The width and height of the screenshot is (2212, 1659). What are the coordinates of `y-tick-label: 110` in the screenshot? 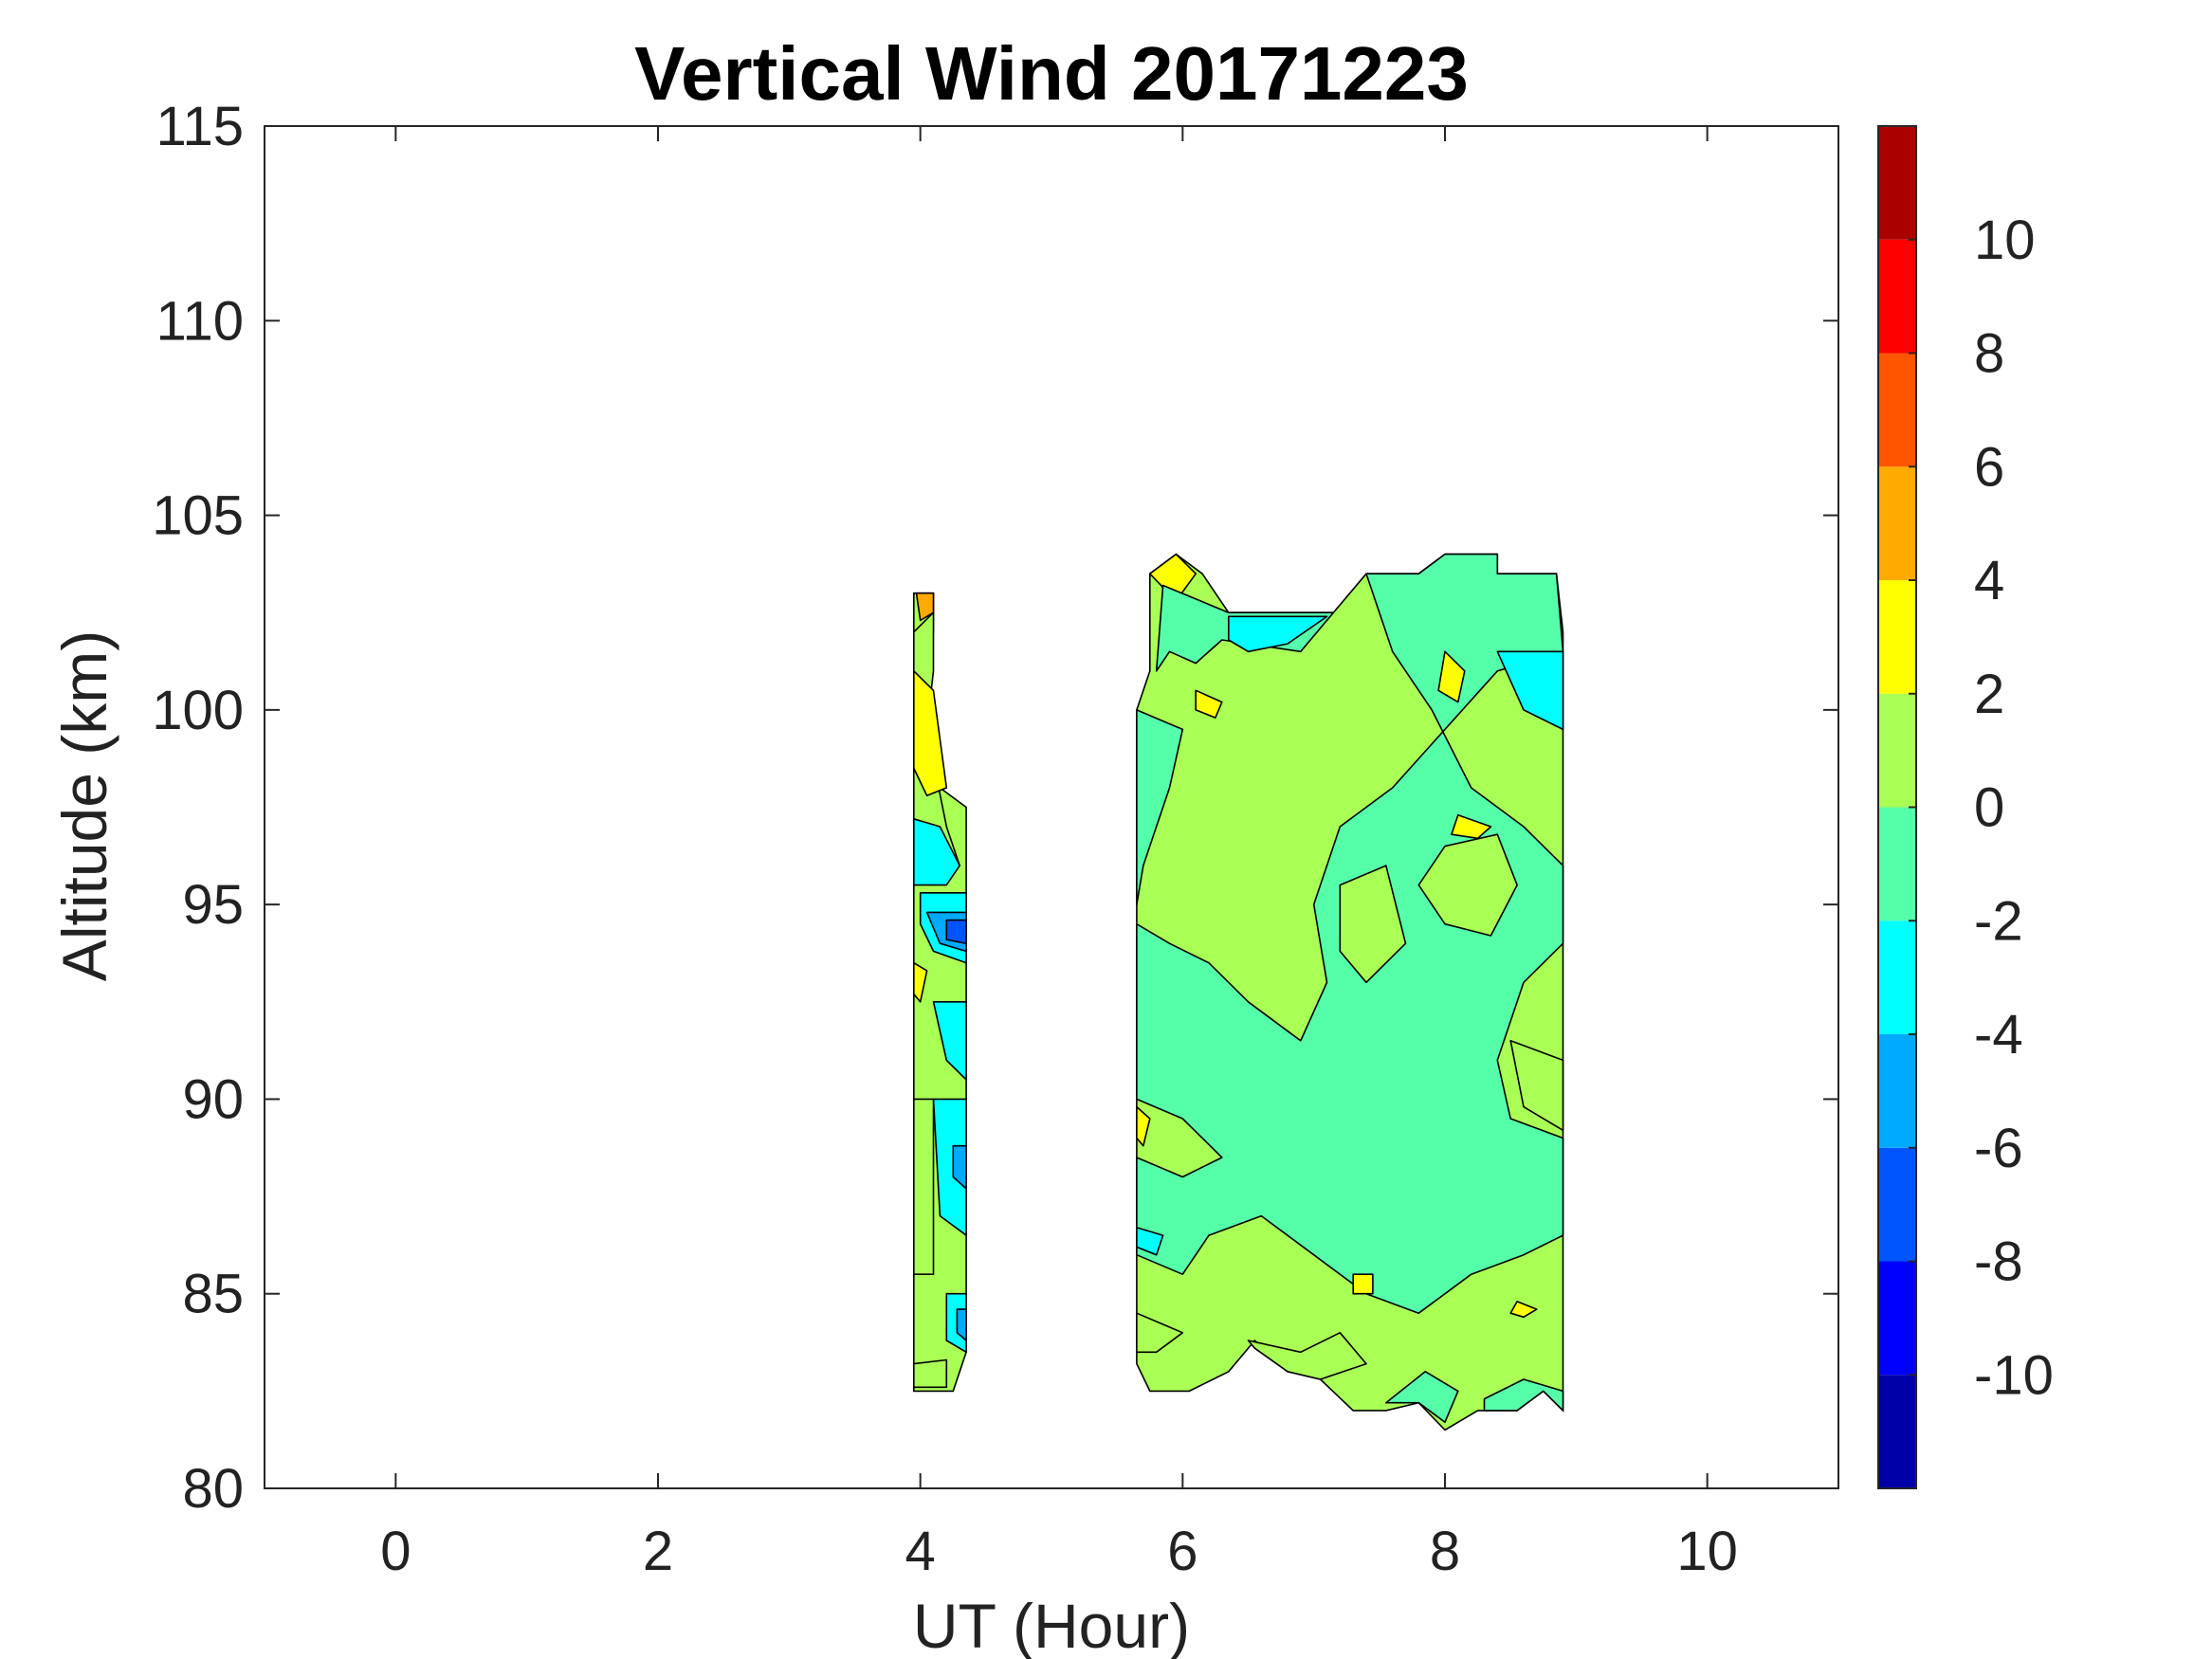 It's located at (200, 321).